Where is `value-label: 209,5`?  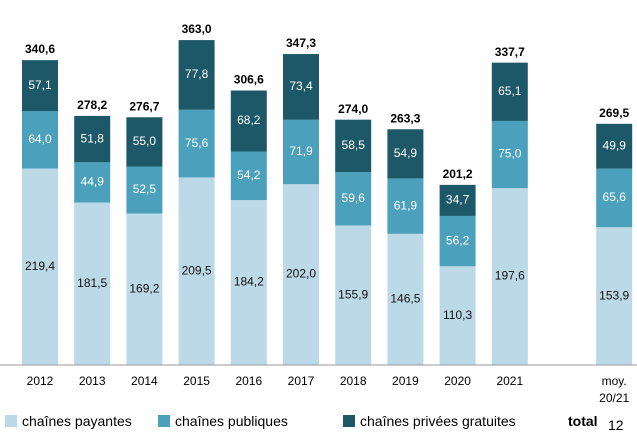 value-label: 209,5 is located at coordinates (197, 270).